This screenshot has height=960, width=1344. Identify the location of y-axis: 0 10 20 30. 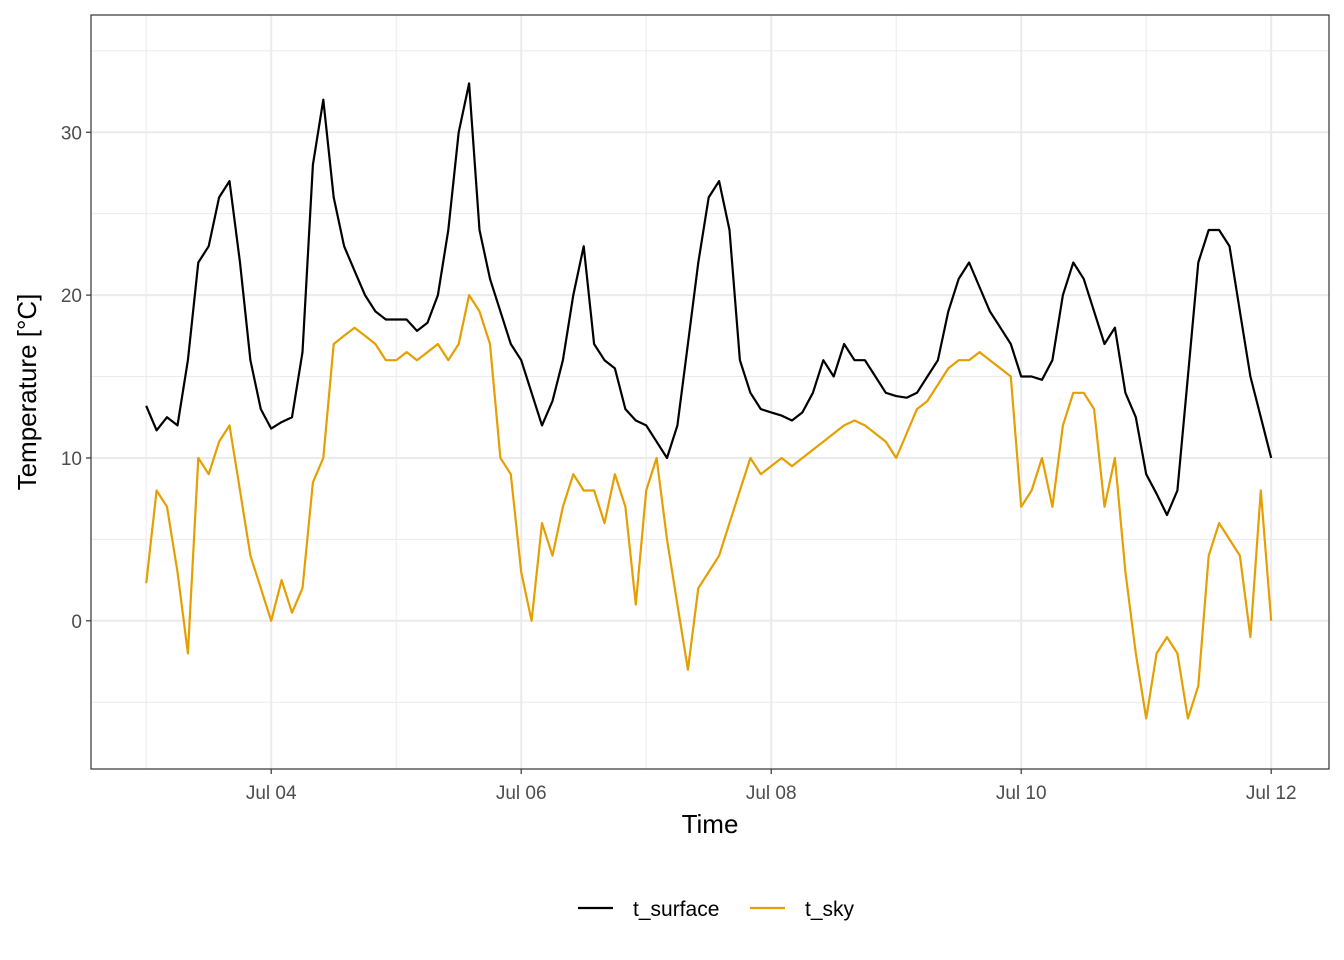
(76, 378).